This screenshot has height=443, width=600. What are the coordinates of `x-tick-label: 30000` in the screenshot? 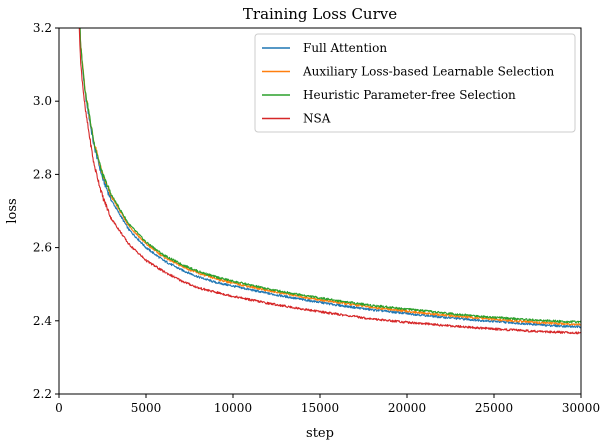 It's located at (581, 408).